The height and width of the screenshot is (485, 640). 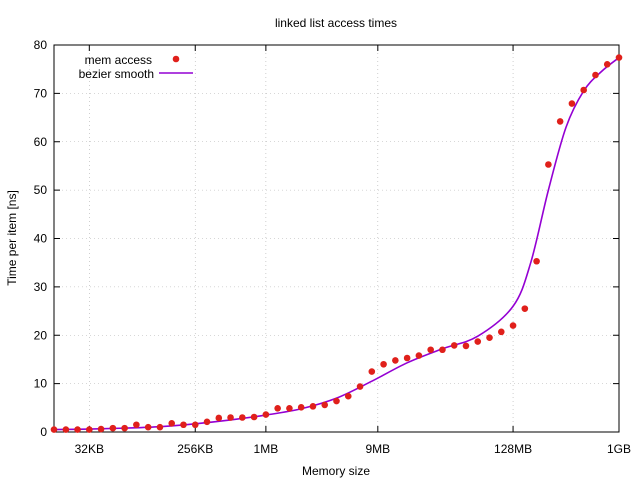 What do you see at coordinates (89, 449) in the screenshot?
I see `x-tick-label: 32KB` at bounding box center [89, 449].